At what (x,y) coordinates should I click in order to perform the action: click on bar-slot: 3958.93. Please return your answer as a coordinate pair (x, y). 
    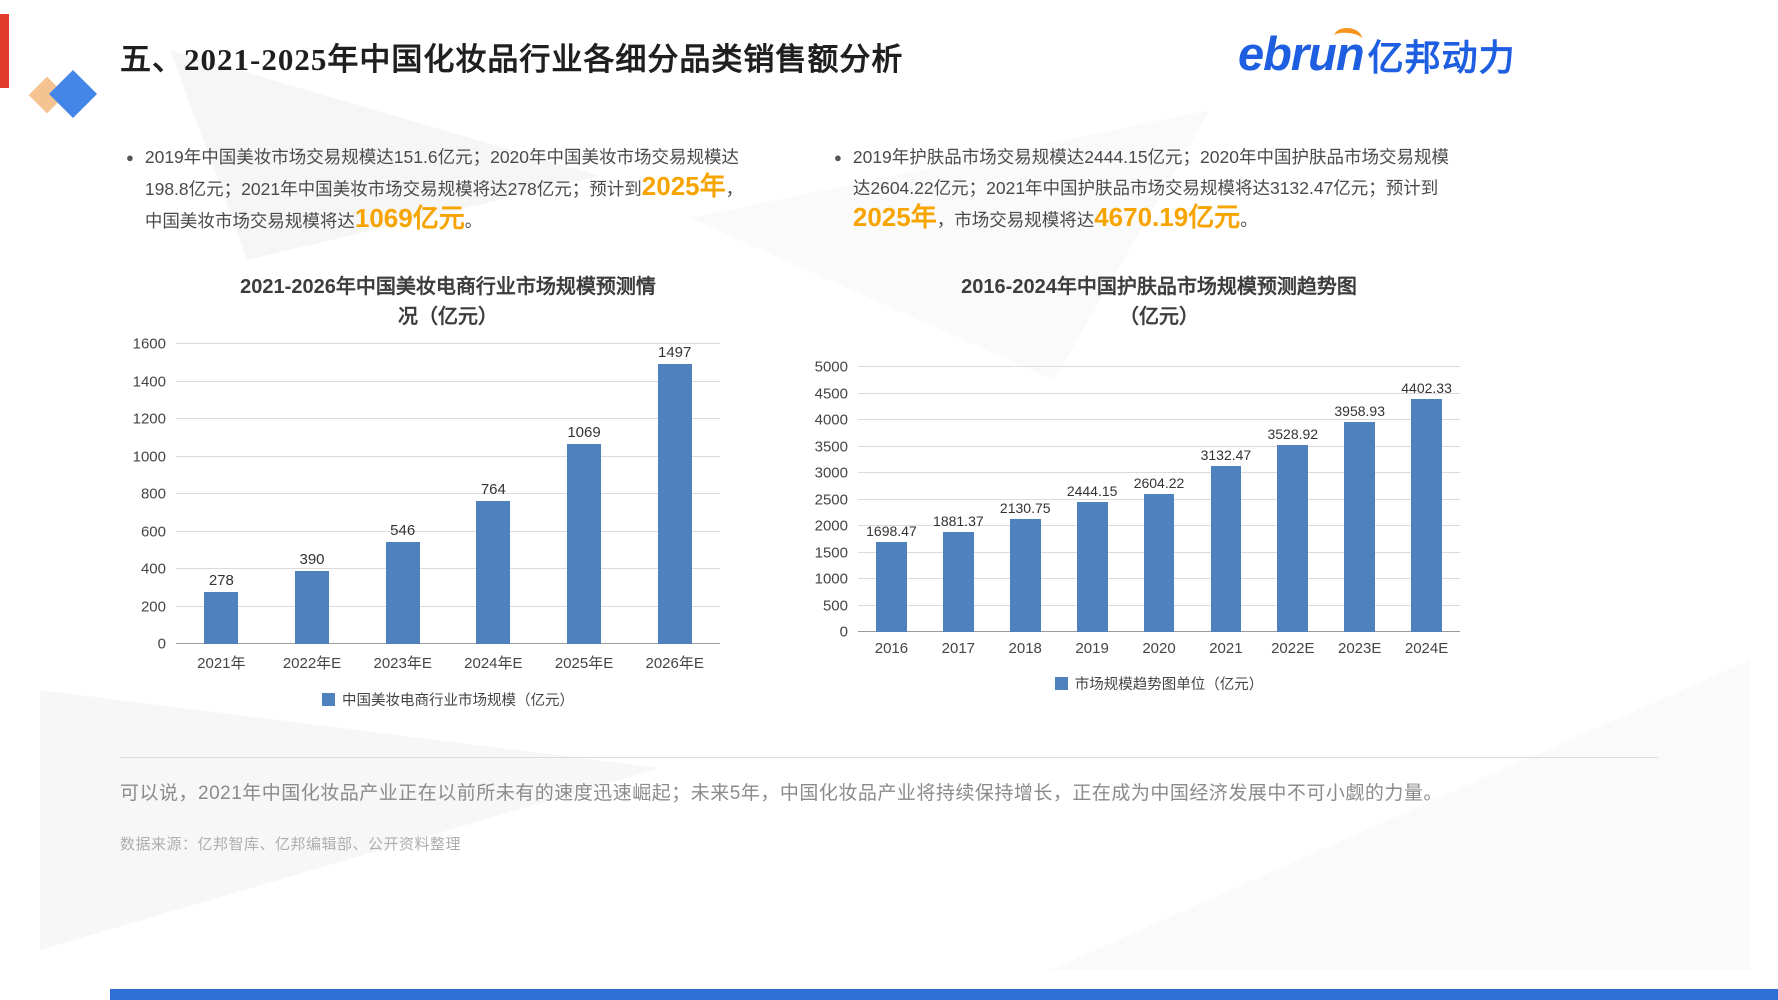
    Looking at the image, I should click on (1359, 499).